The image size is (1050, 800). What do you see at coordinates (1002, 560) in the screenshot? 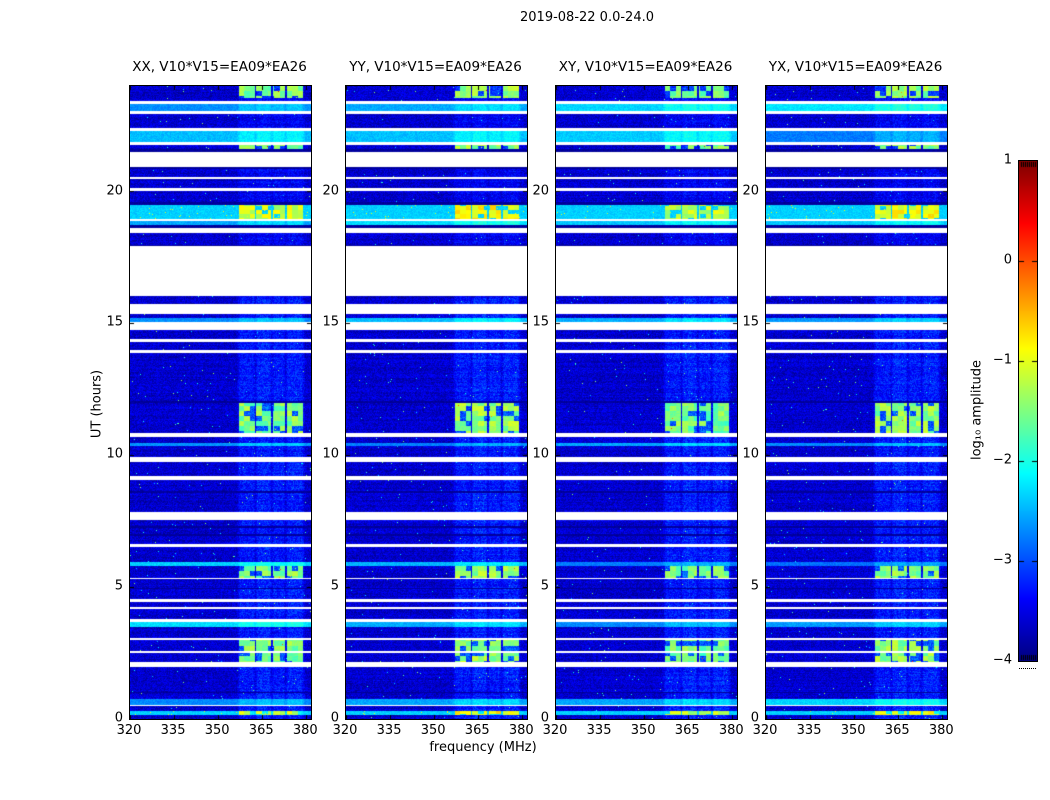
I see `colorbar-tick-label: −3` at bounding box center [1002, 560].